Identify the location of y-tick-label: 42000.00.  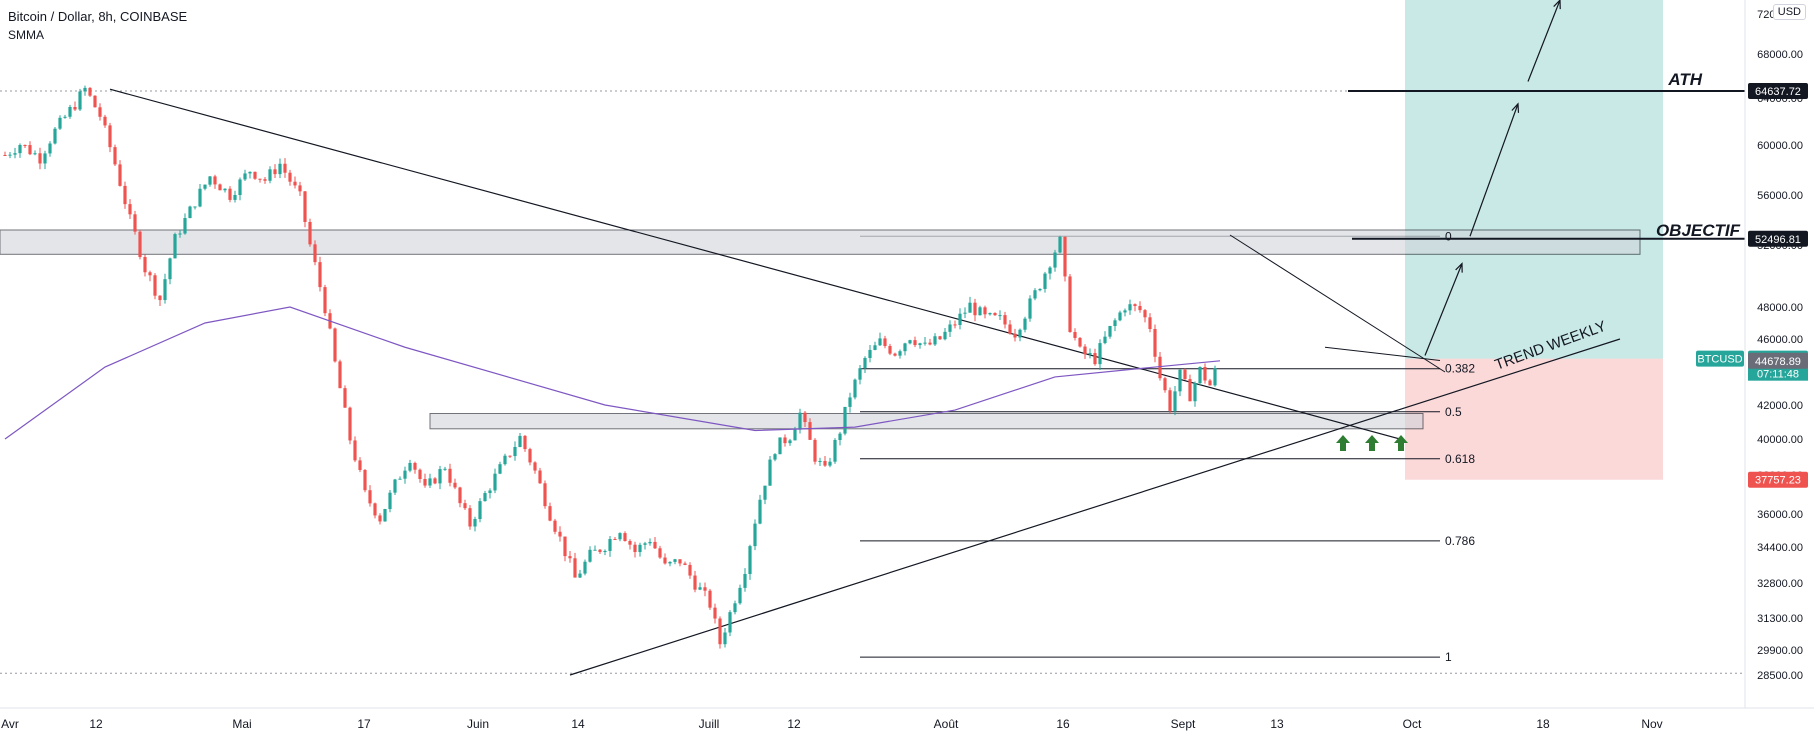
(1780, 406).